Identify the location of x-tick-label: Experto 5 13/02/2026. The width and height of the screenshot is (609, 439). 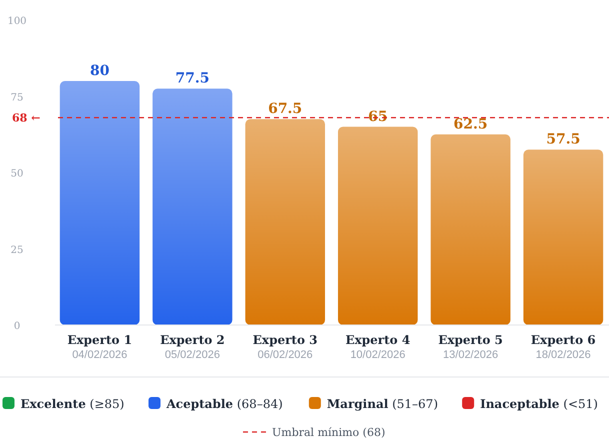
(470, 347).